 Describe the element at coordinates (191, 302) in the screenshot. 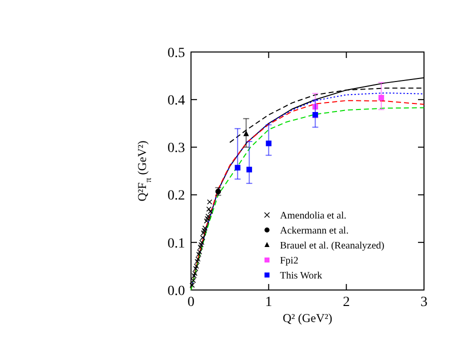

I see `x-tick-label: 0` at that location.